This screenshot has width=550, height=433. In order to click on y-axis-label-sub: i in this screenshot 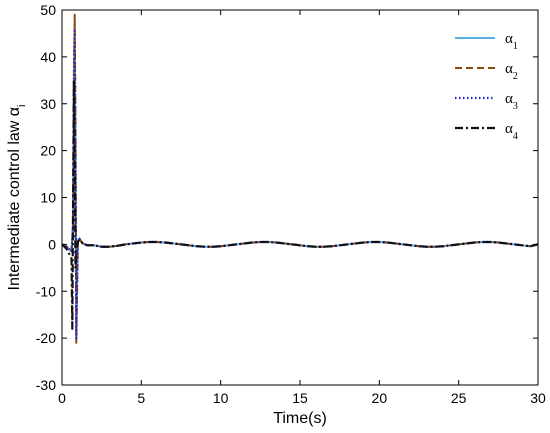, I will do `click(22, 105)`.